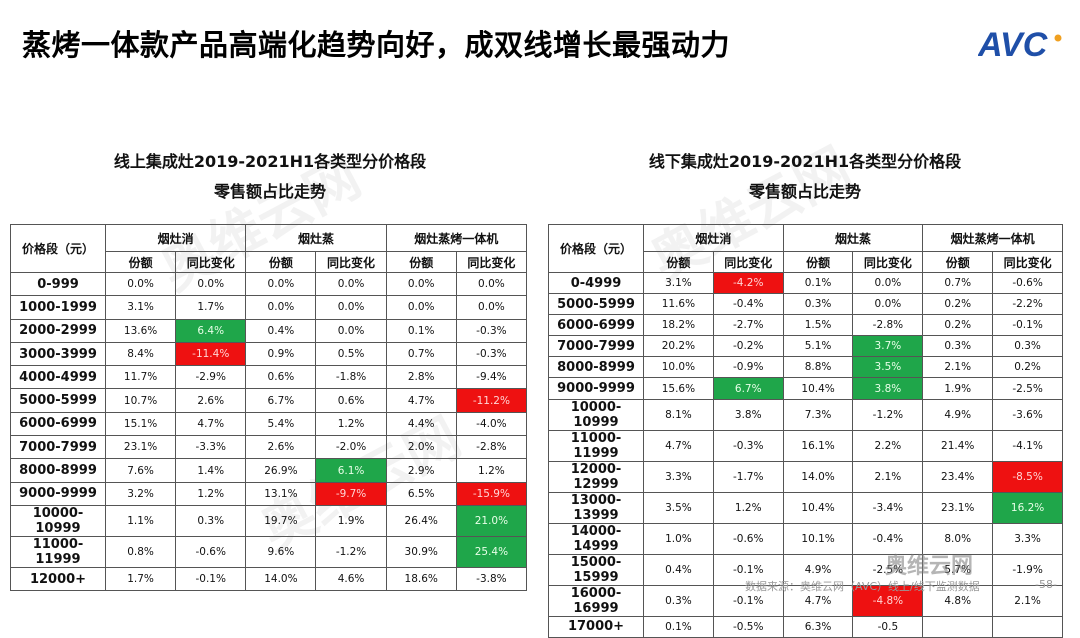  What do you see at coordinates (140, 377) in the screenshot?
I see `share-cell: 11.7%` at bounding box center [140, 377].